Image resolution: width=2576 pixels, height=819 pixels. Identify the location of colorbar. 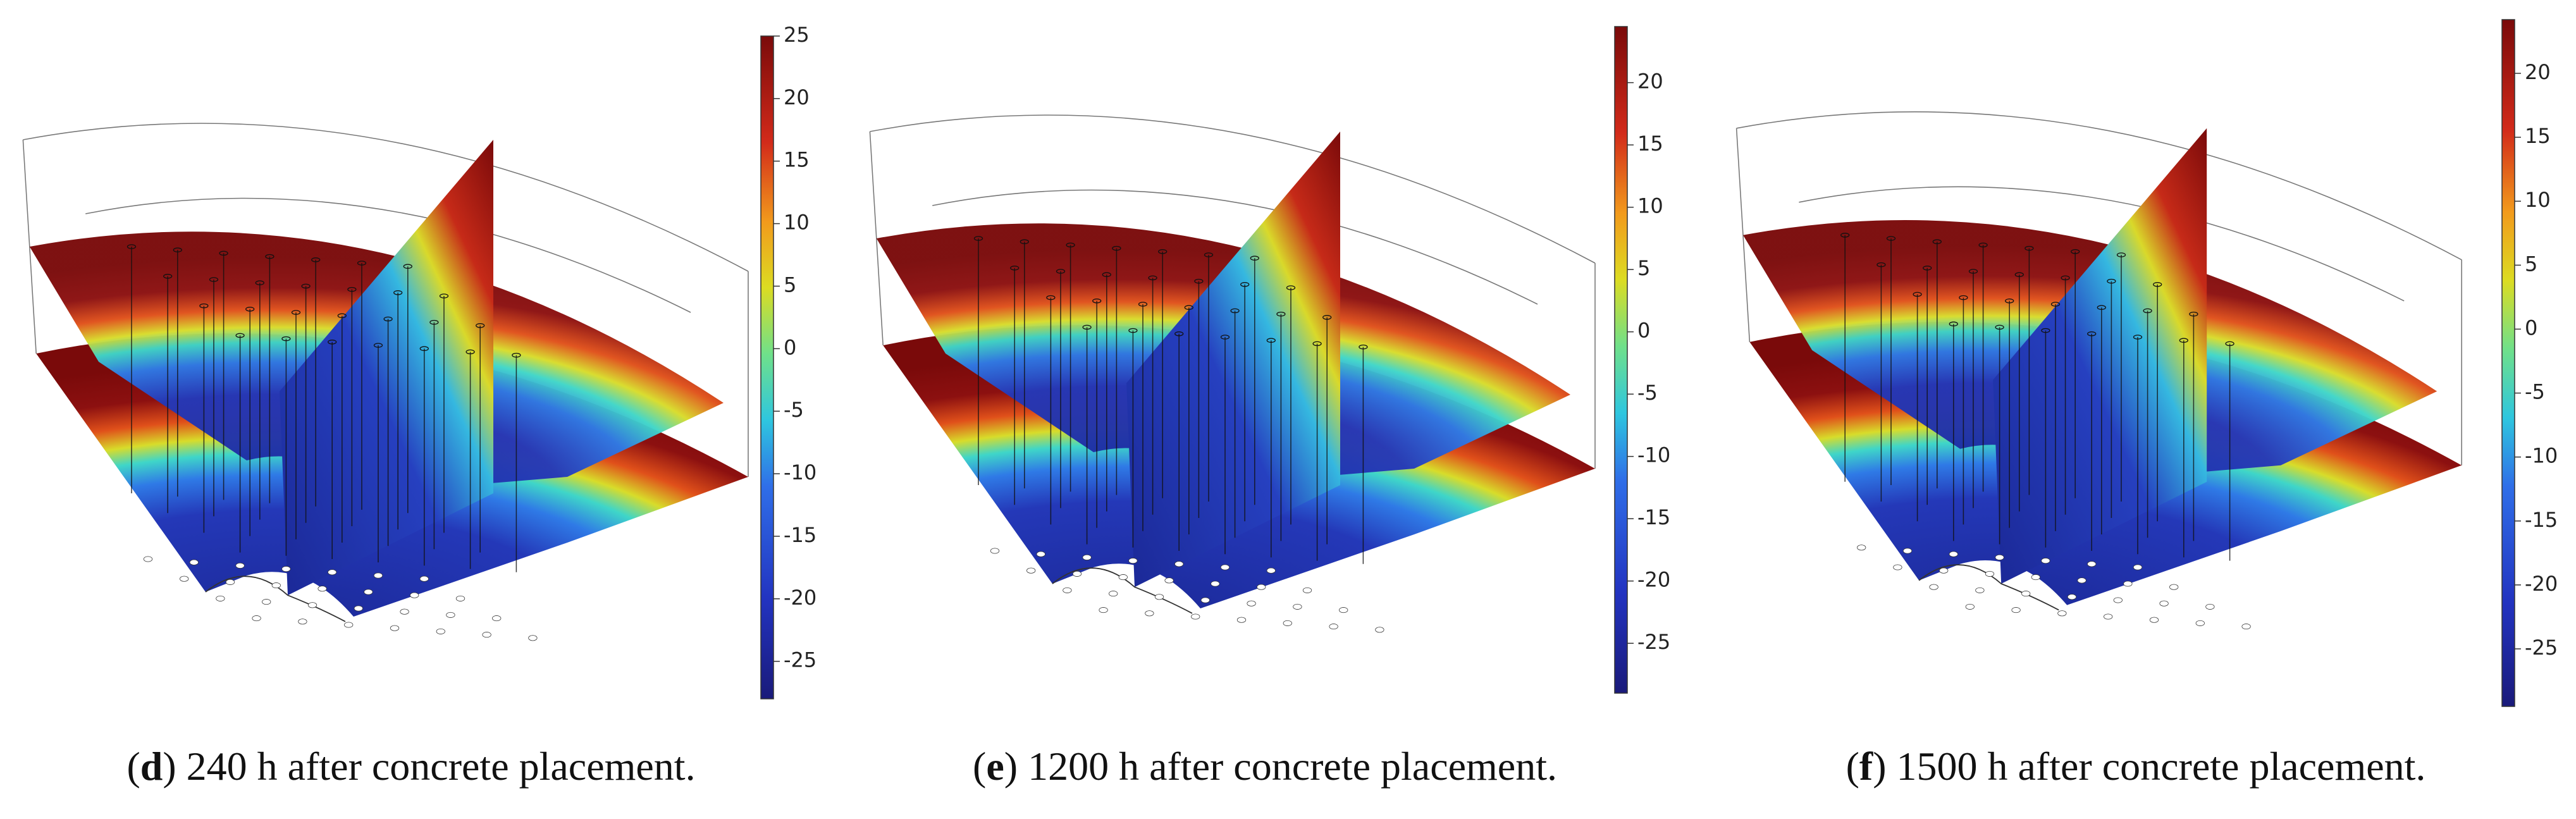
(1621, 360).